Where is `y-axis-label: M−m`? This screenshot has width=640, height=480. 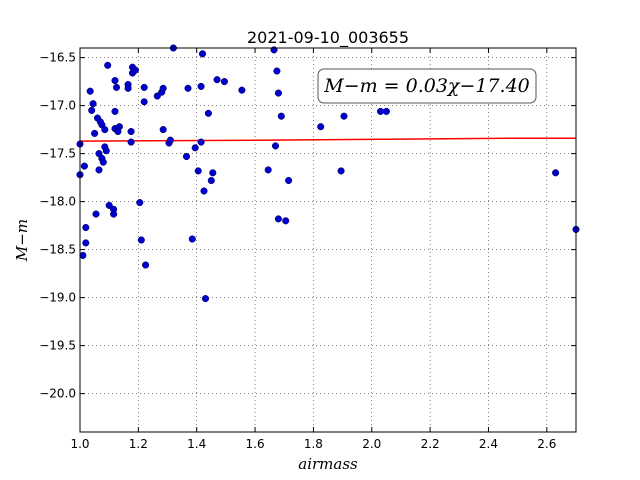 y-axis-label: M−m is located at coordinates (22, 240).